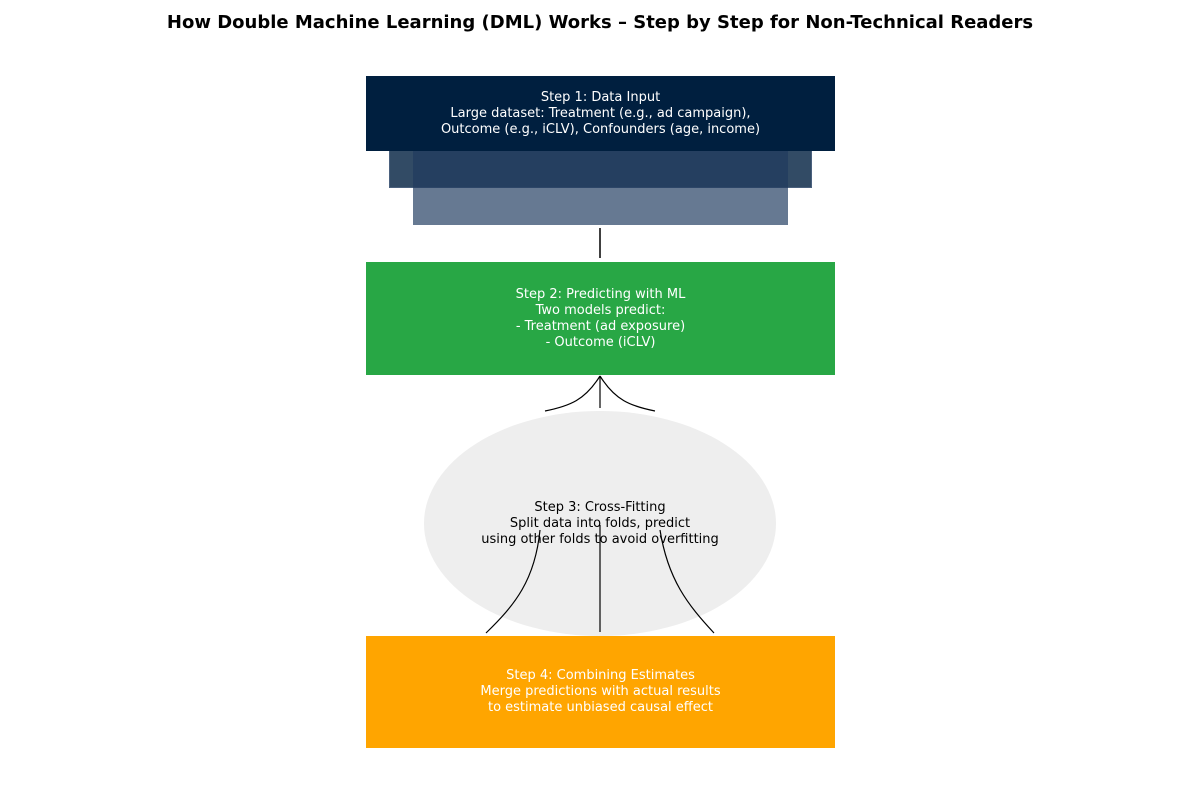 This screenshot has width=1200, height=800. Describe the element at coordinates (627, 393) in the screenshot. I see `connector-step2-step3-right` at that location.